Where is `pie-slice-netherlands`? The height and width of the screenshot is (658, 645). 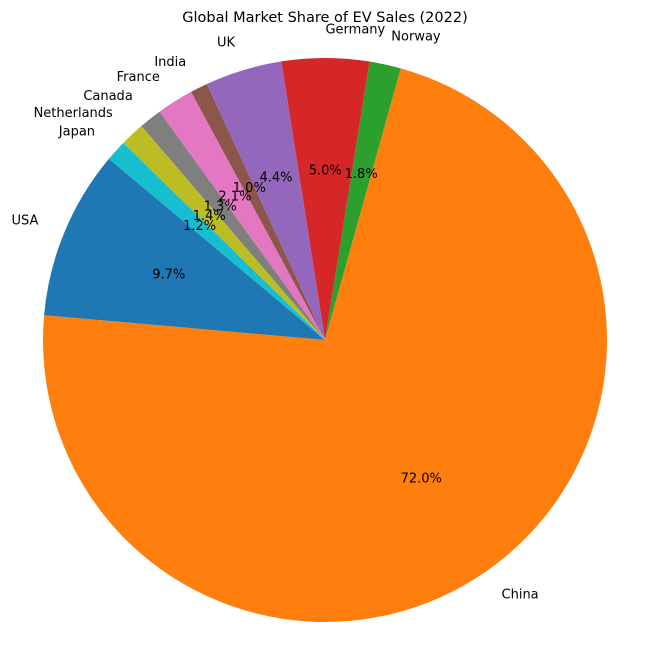
pie-slice-netherlands is located at coordinates (224, 232).